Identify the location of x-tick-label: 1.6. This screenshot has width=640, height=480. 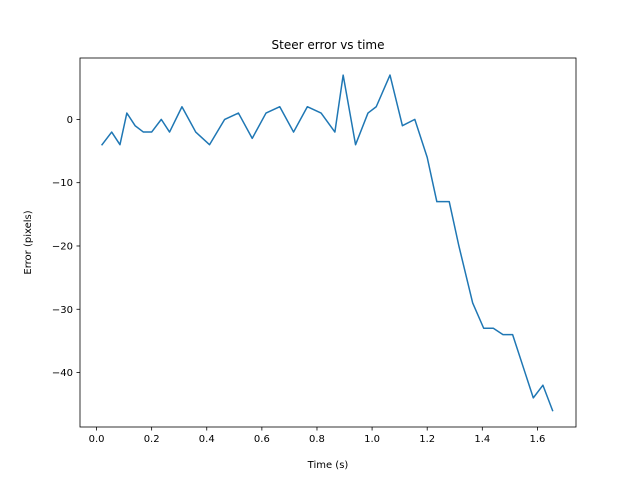
(537, 439).